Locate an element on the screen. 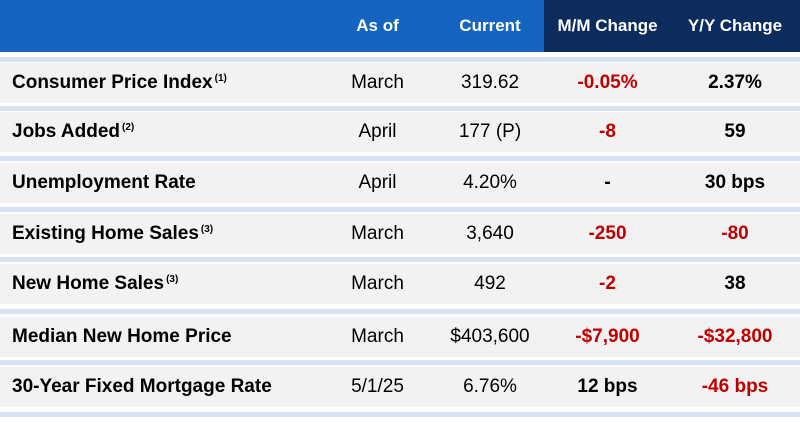  current-cell: 3,640 is located at coordinates (490, 233).